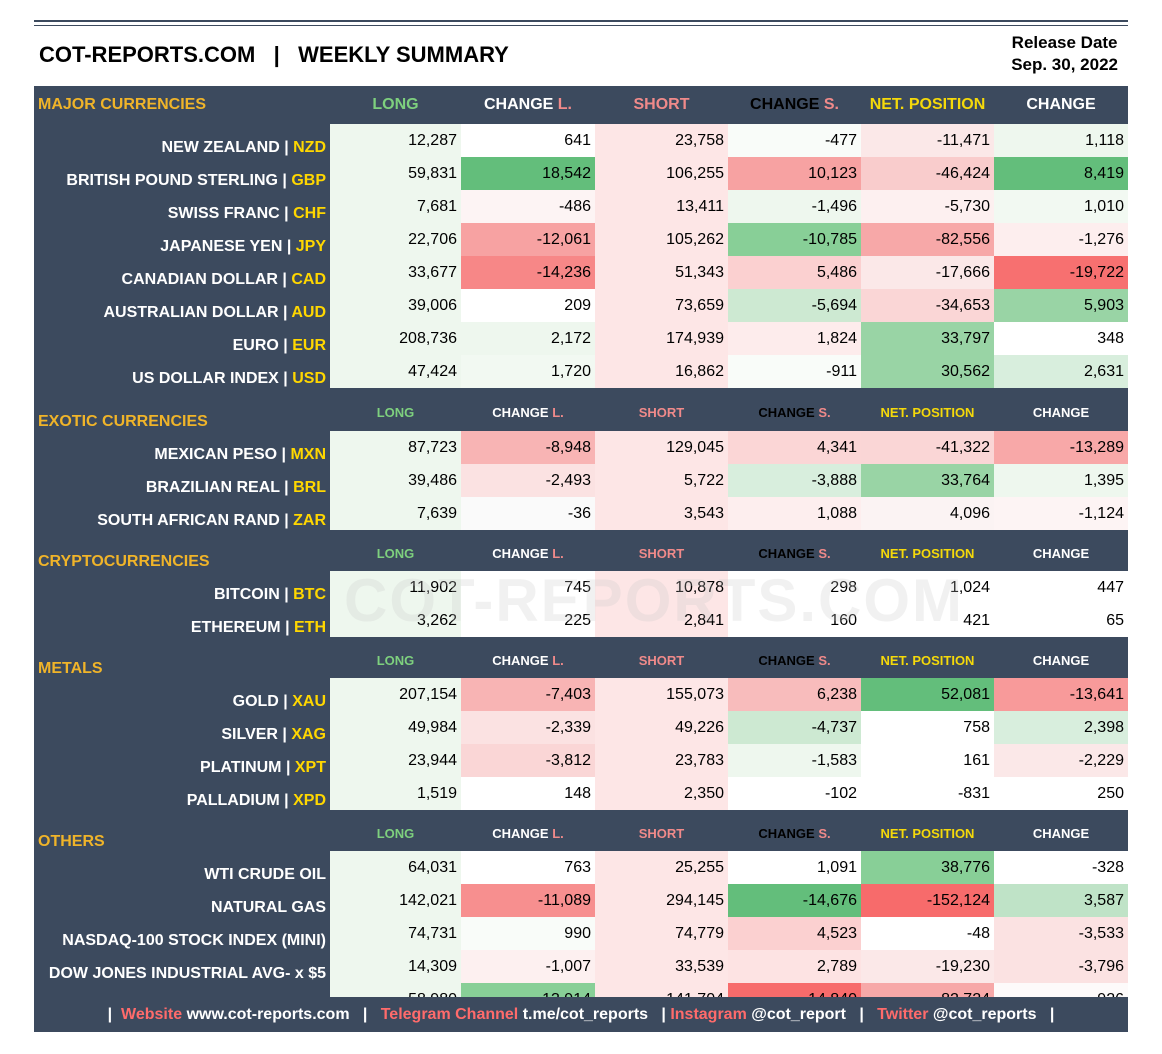 This screenshot has width=1162, height=1054. I want to click on net-position-value: -831, so click(927, 793).